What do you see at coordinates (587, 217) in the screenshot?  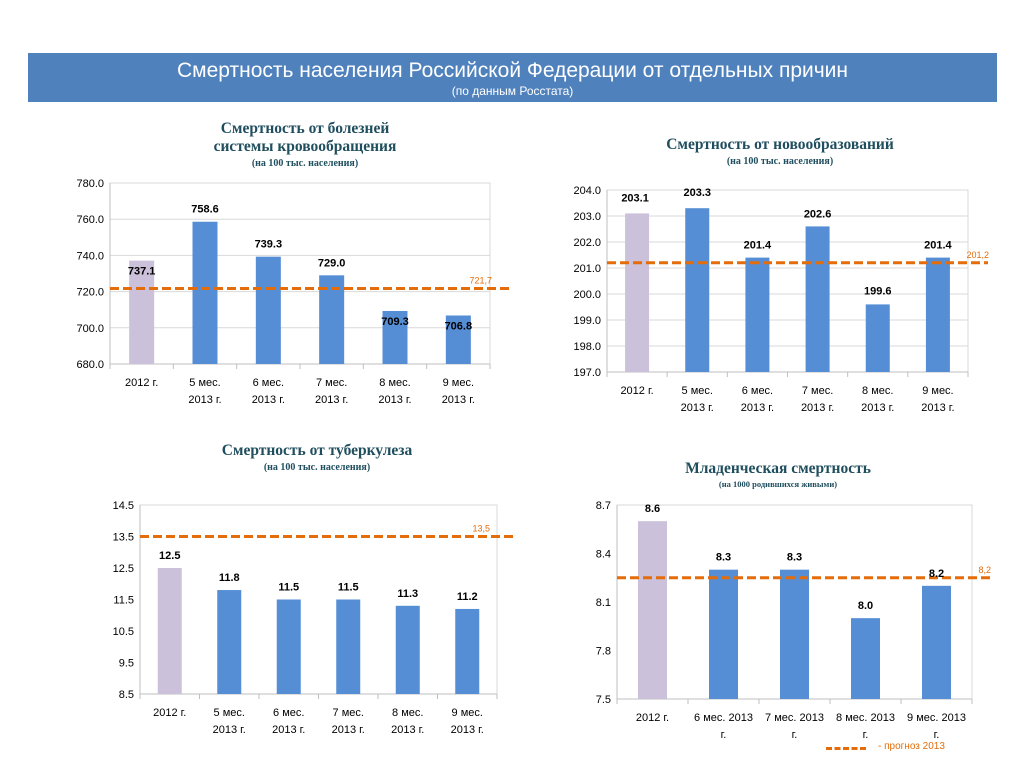 I see `y-tick-label-neoplasm: 203.0` at bounding box center [587, 217].